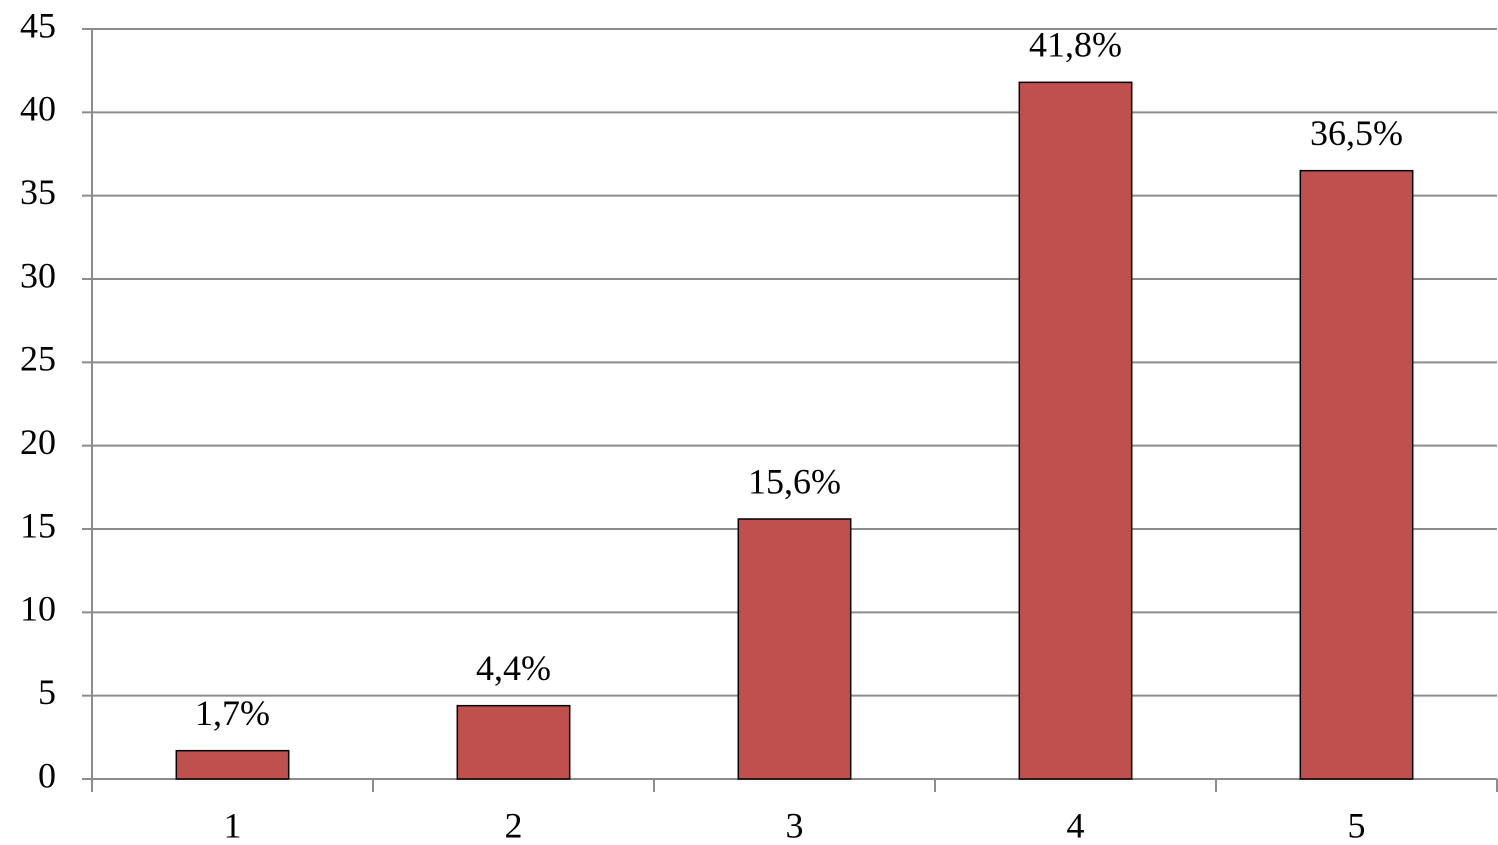 The height and width of the screenshot is (845, 1498). What do you see at coordinates (38, 609) in the screenshot?
I see `y-tick-label: 10` at bounding box center [38, 609].